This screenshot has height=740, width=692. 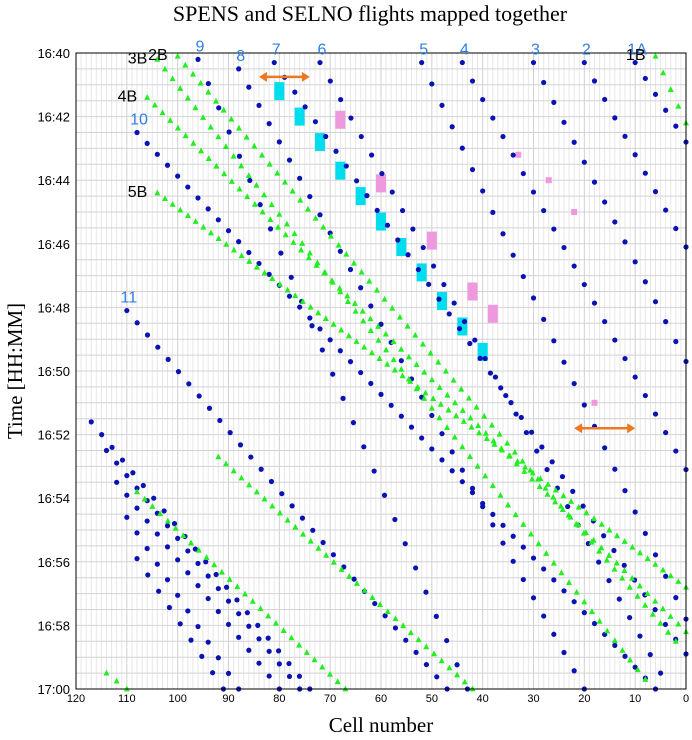 What do you see at coordinates (53, 371) in the screenshot?
I see `y-tick-label: 16:50` at bounding box center [53, 371].